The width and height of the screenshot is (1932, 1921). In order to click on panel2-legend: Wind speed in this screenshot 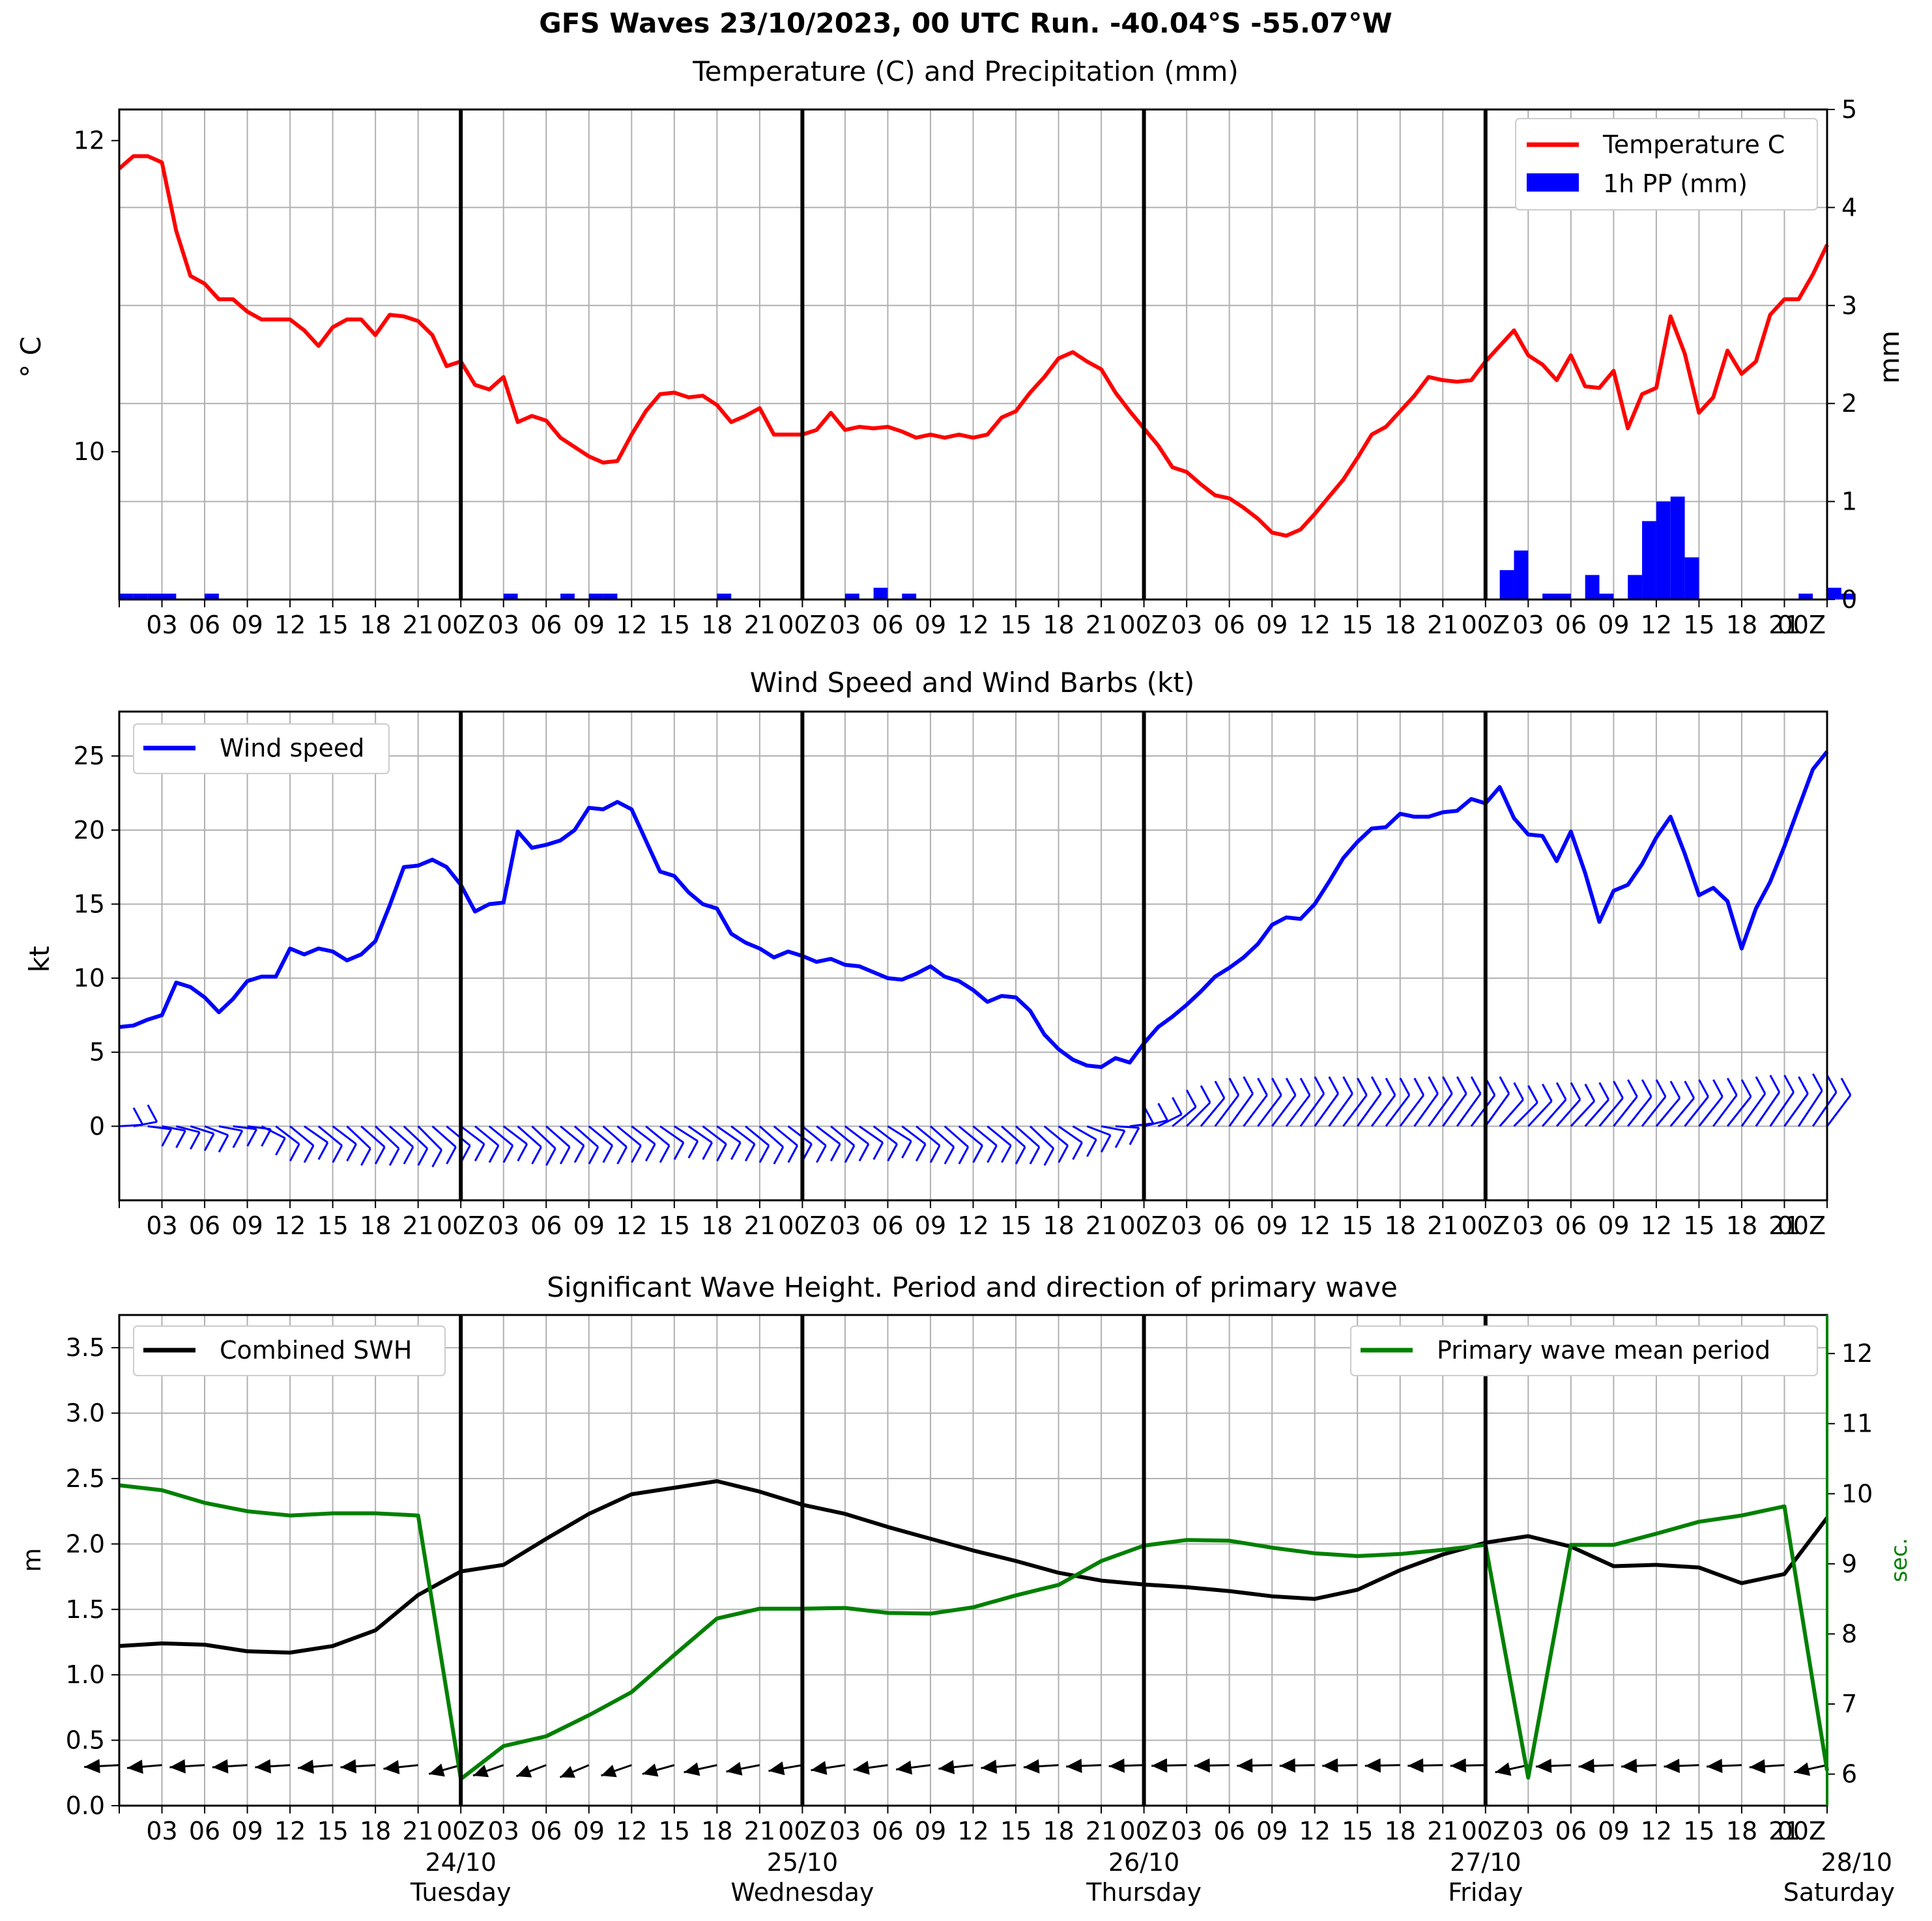, I will do `click(261, 748)`.